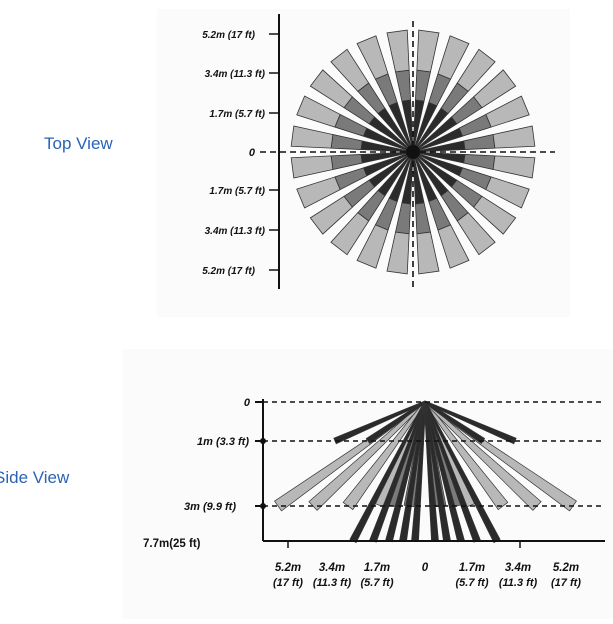 The height and width of the screenshot is (624, 613). Describe the element at coordinates (35, 477) in the screenshot. I see `side-view-label: Side View` at that location.